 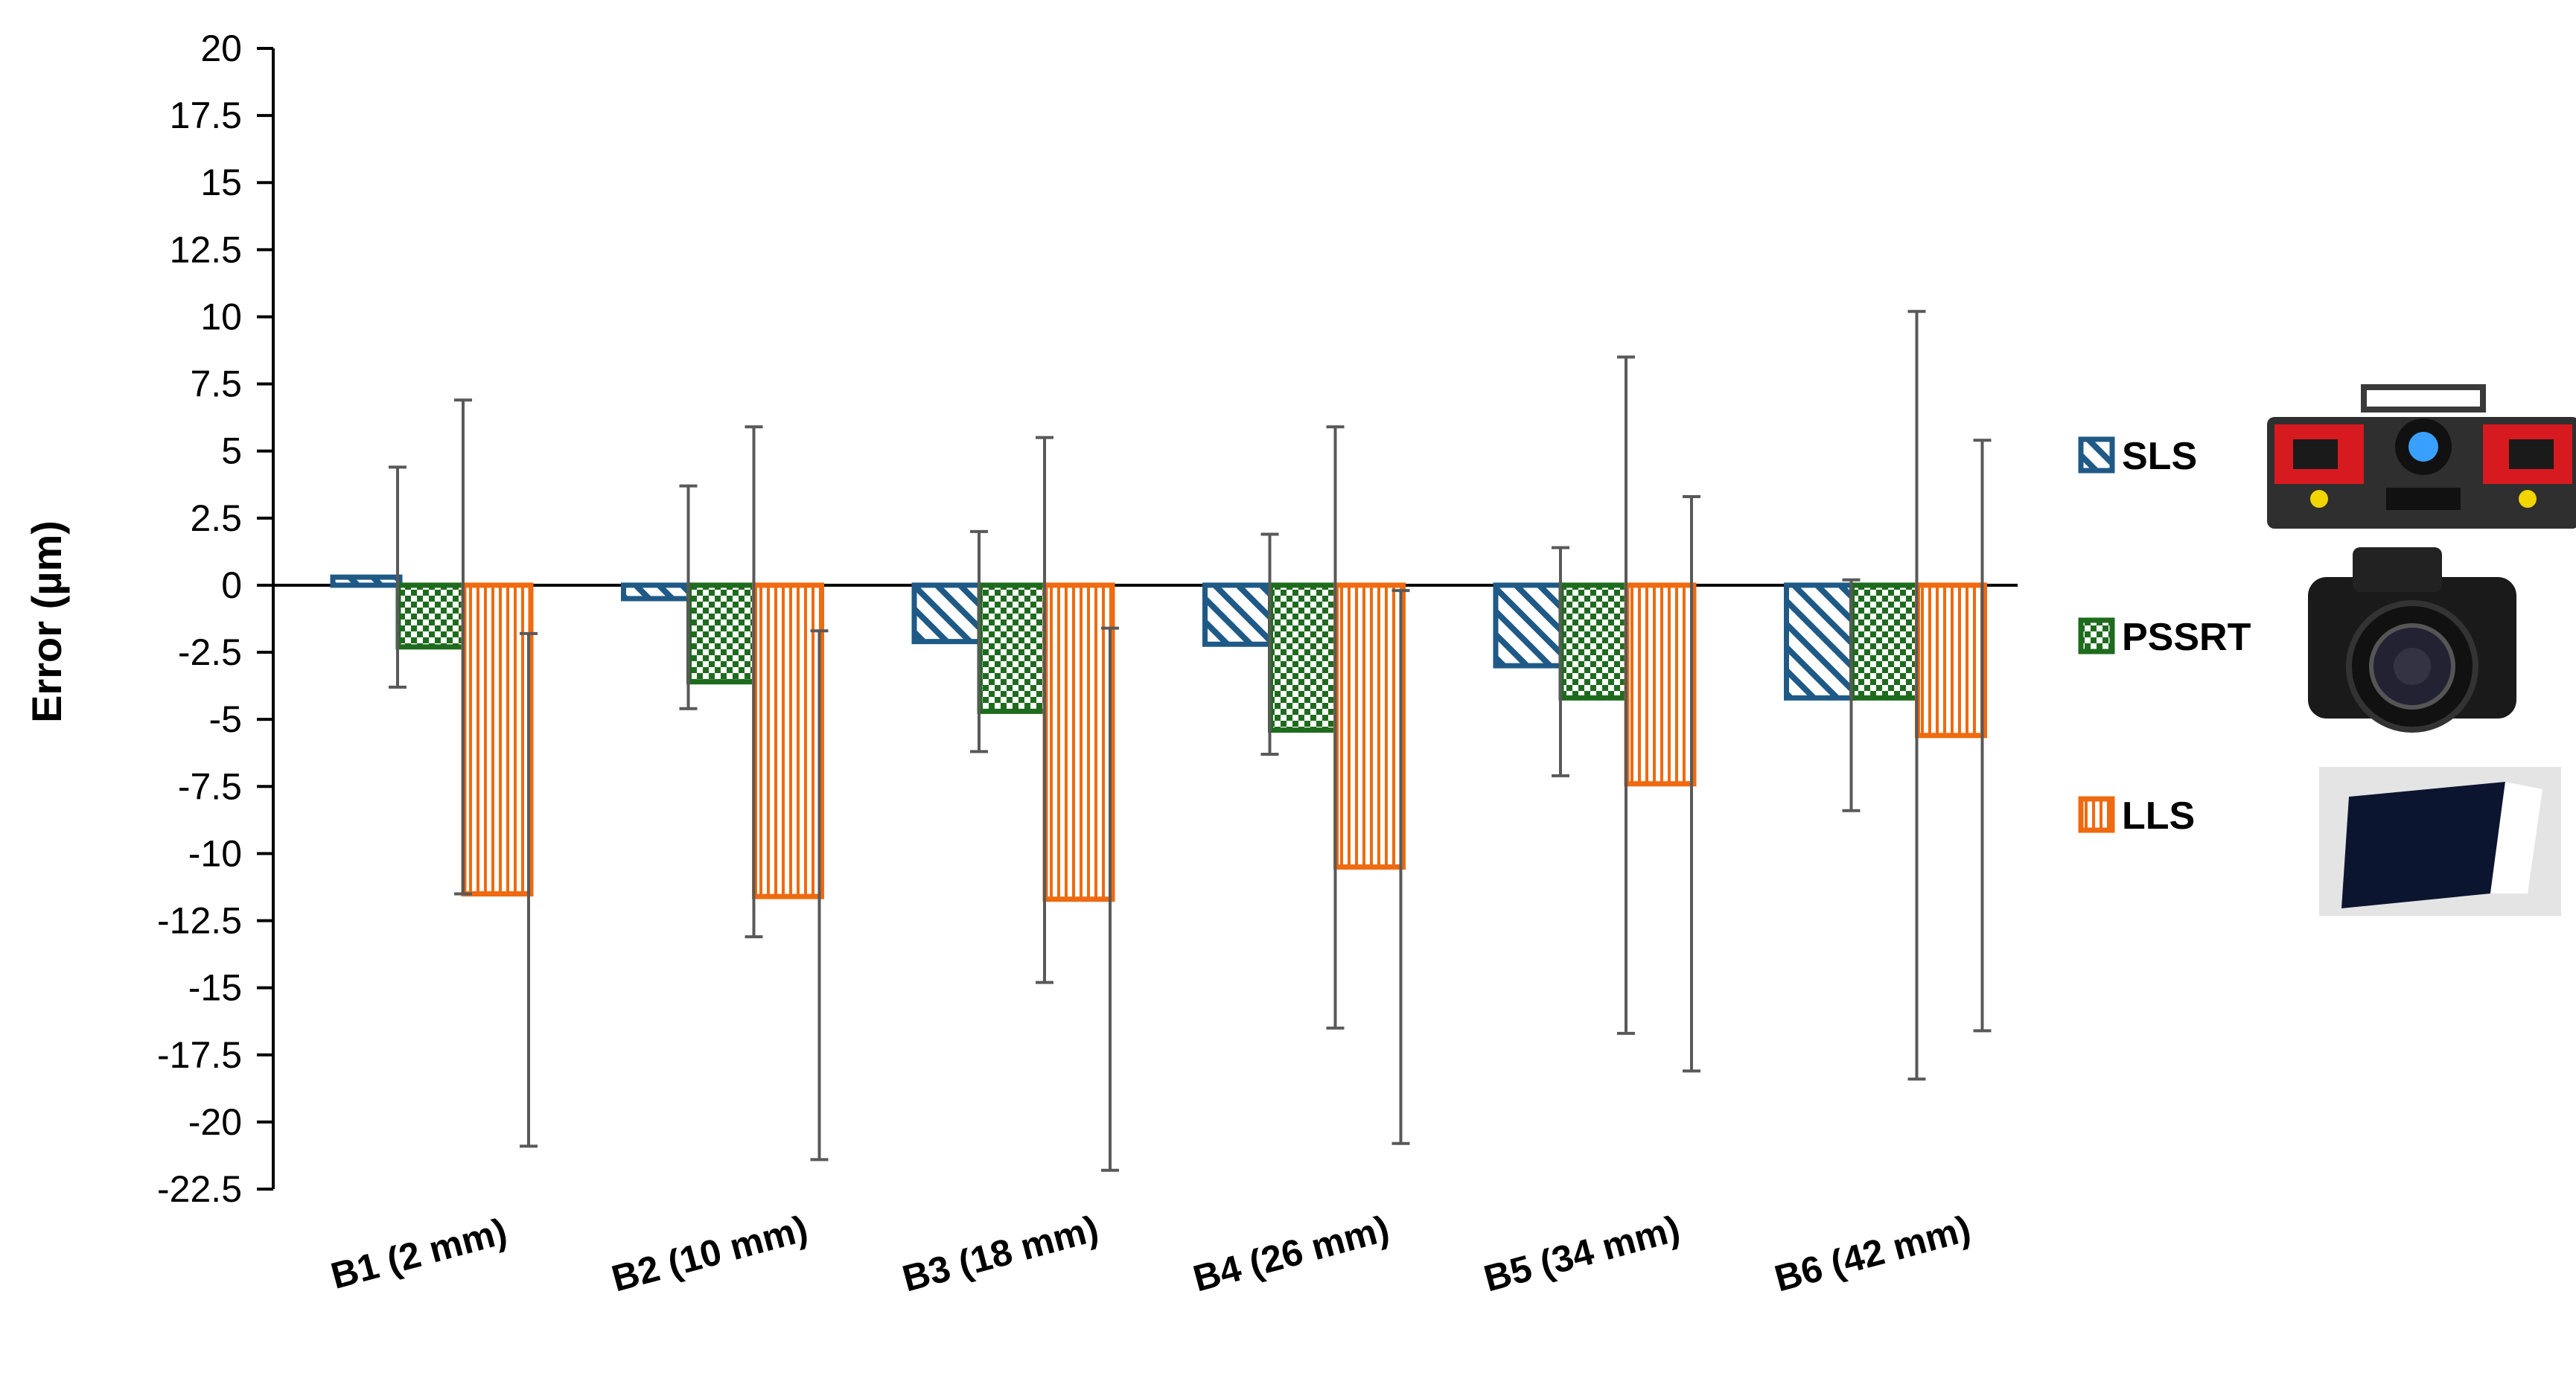 What do you see at coordinates (2158, 816) in the screenshot?
I see `legend-label-lls: LLS` at bounding box center [2158, 816].